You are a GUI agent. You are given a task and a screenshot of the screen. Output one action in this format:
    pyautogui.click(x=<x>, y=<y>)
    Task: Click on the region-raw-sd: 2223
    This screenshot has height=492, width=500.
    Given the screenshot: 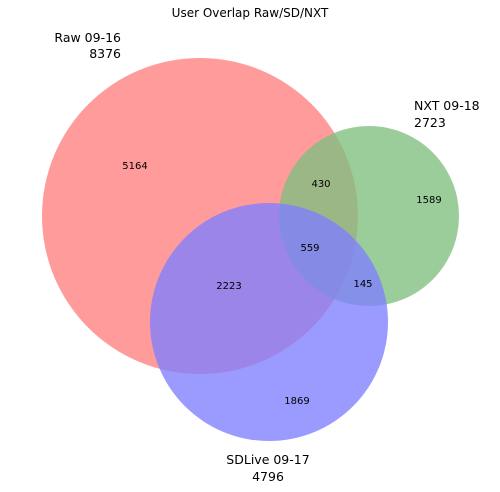 What is the action you would take?
    pyautogui.click(x=228, y=286)
    